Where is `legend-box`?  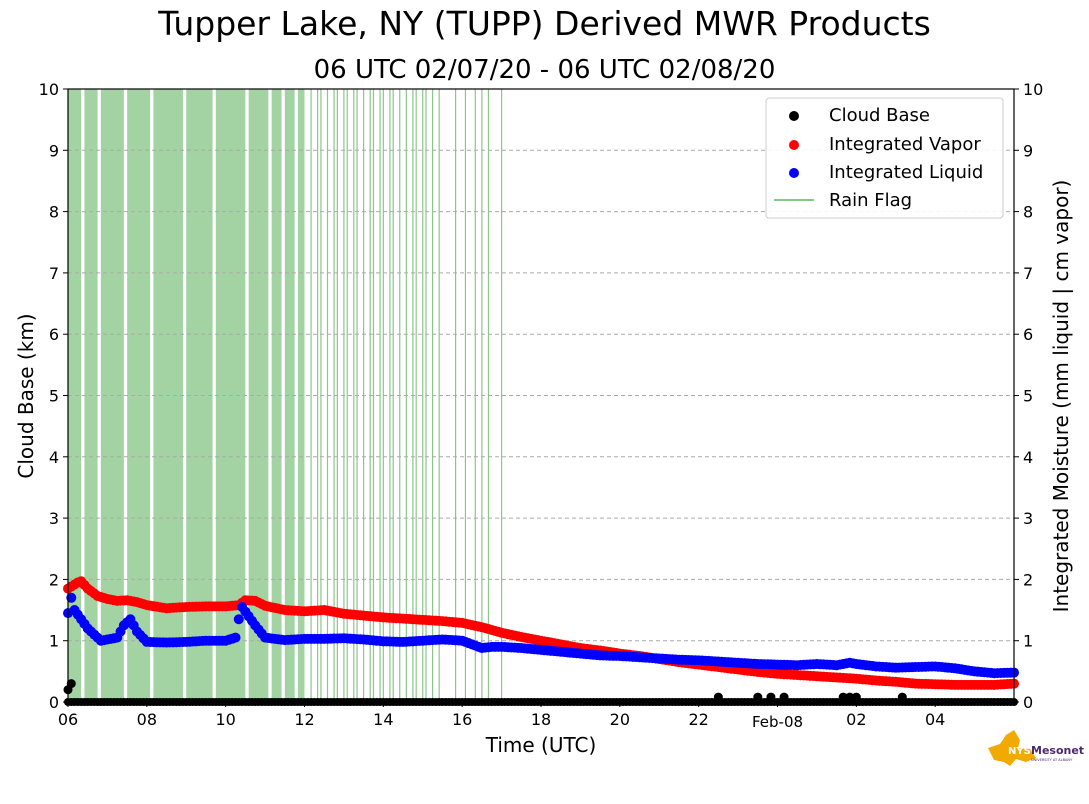
legend-box is located at coordinates (884, 158).